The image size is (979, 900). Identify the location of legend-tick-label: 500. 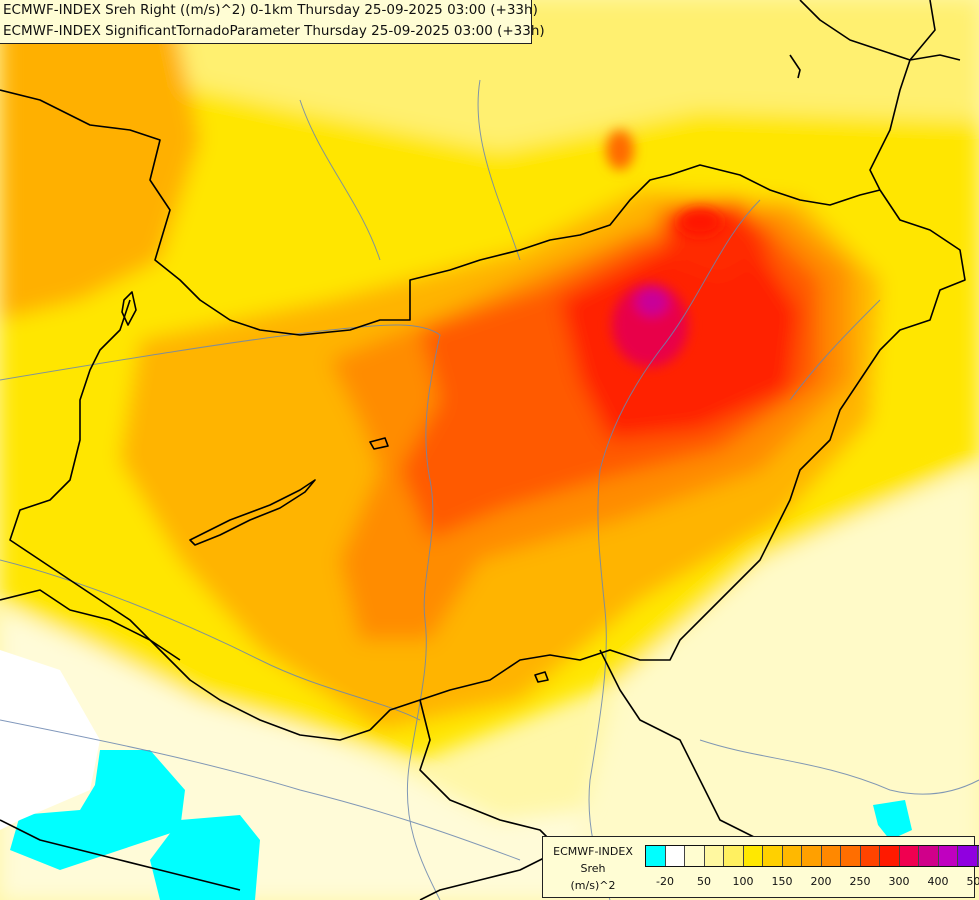
(972, 881).